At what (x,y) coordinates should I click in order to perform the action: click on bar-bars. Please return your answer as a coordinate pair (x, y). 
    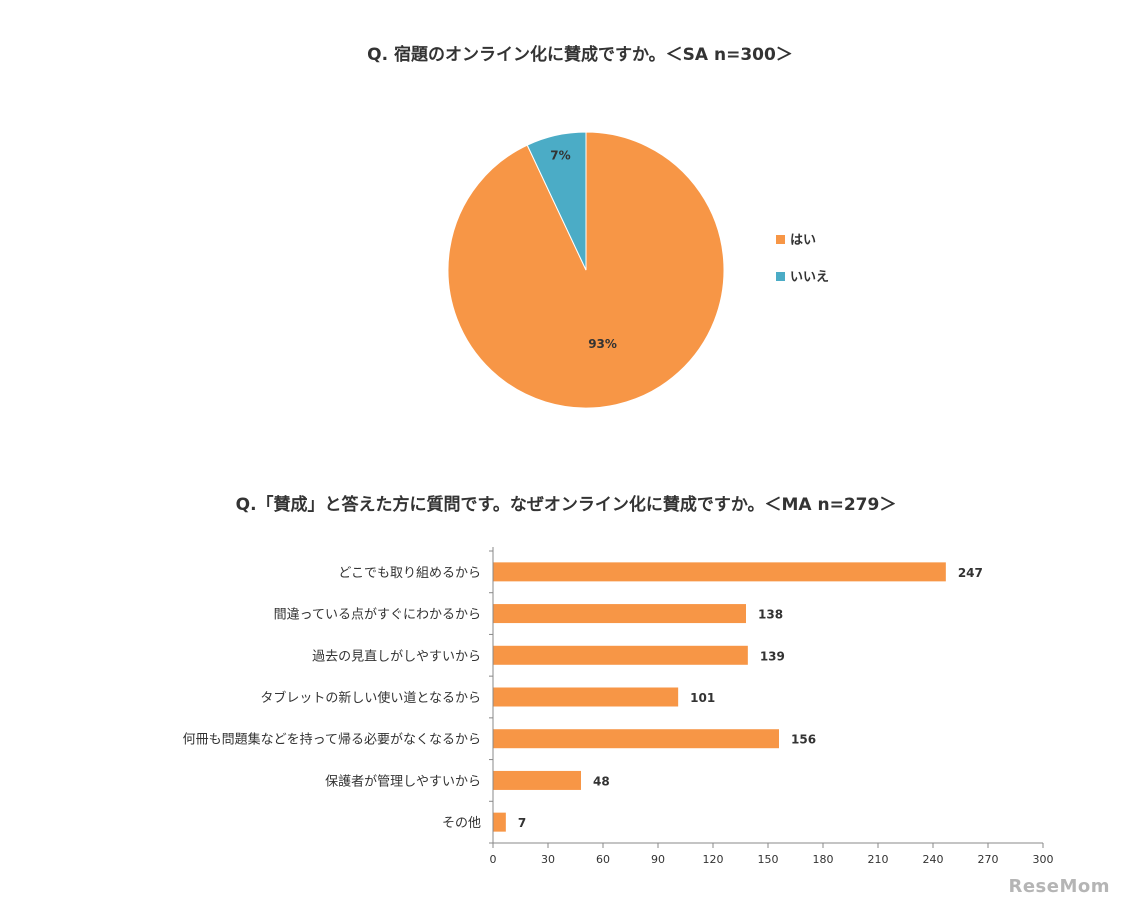
    Looking at the image, I should click on (719, 697).